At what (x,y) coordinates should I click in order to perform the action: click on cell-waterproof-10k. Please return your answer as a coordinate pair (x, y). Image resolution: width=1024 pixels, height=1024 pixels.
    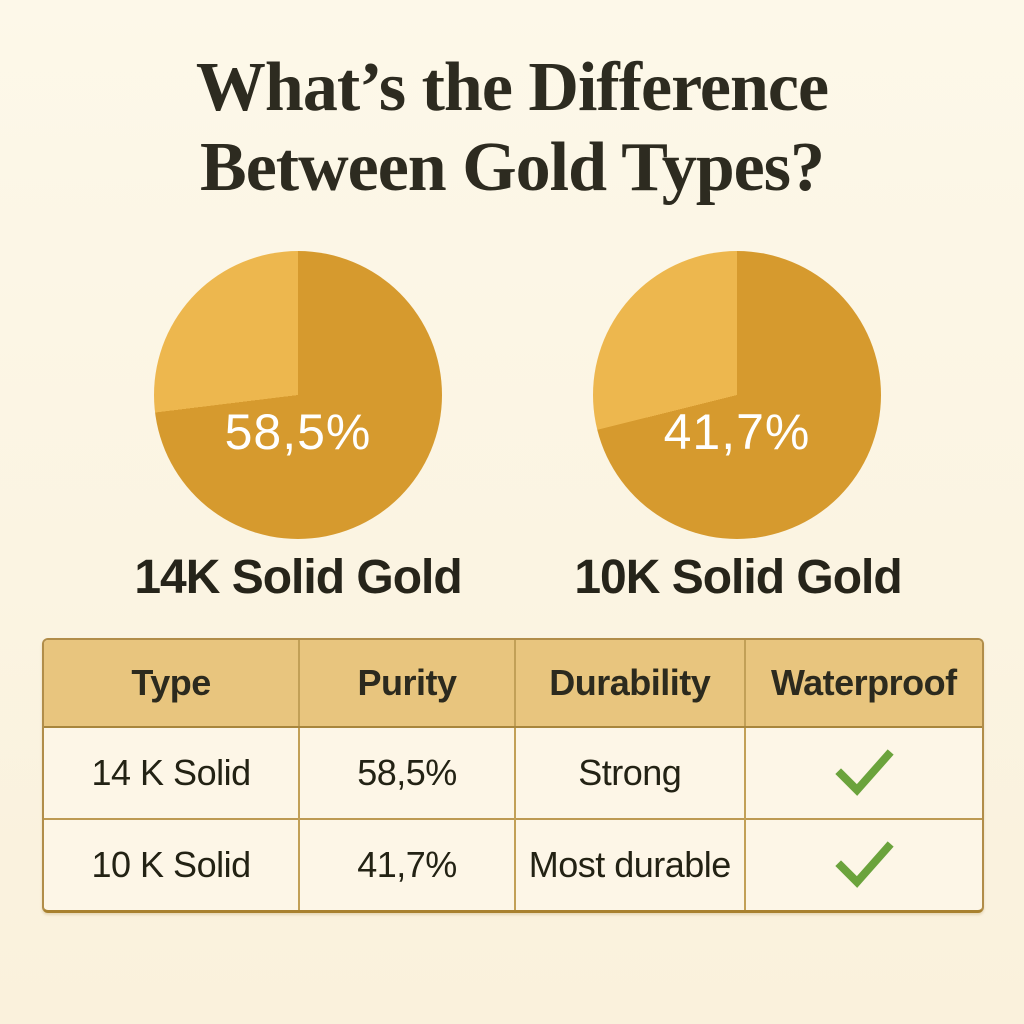
    Looking at the image, I should click on (862, 864).